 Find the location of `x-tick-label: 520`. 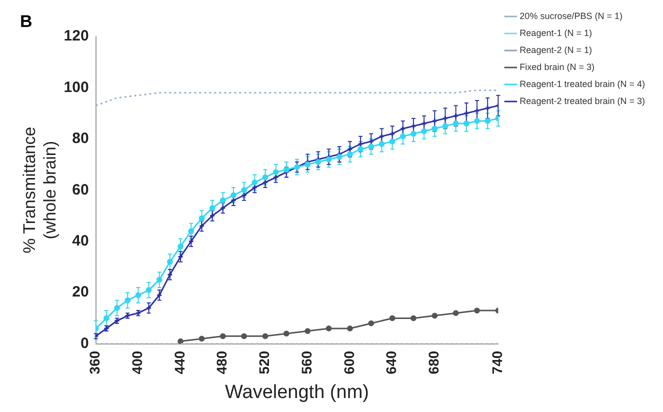

x-tick-label: 520 is located at coordinates (264, 362).